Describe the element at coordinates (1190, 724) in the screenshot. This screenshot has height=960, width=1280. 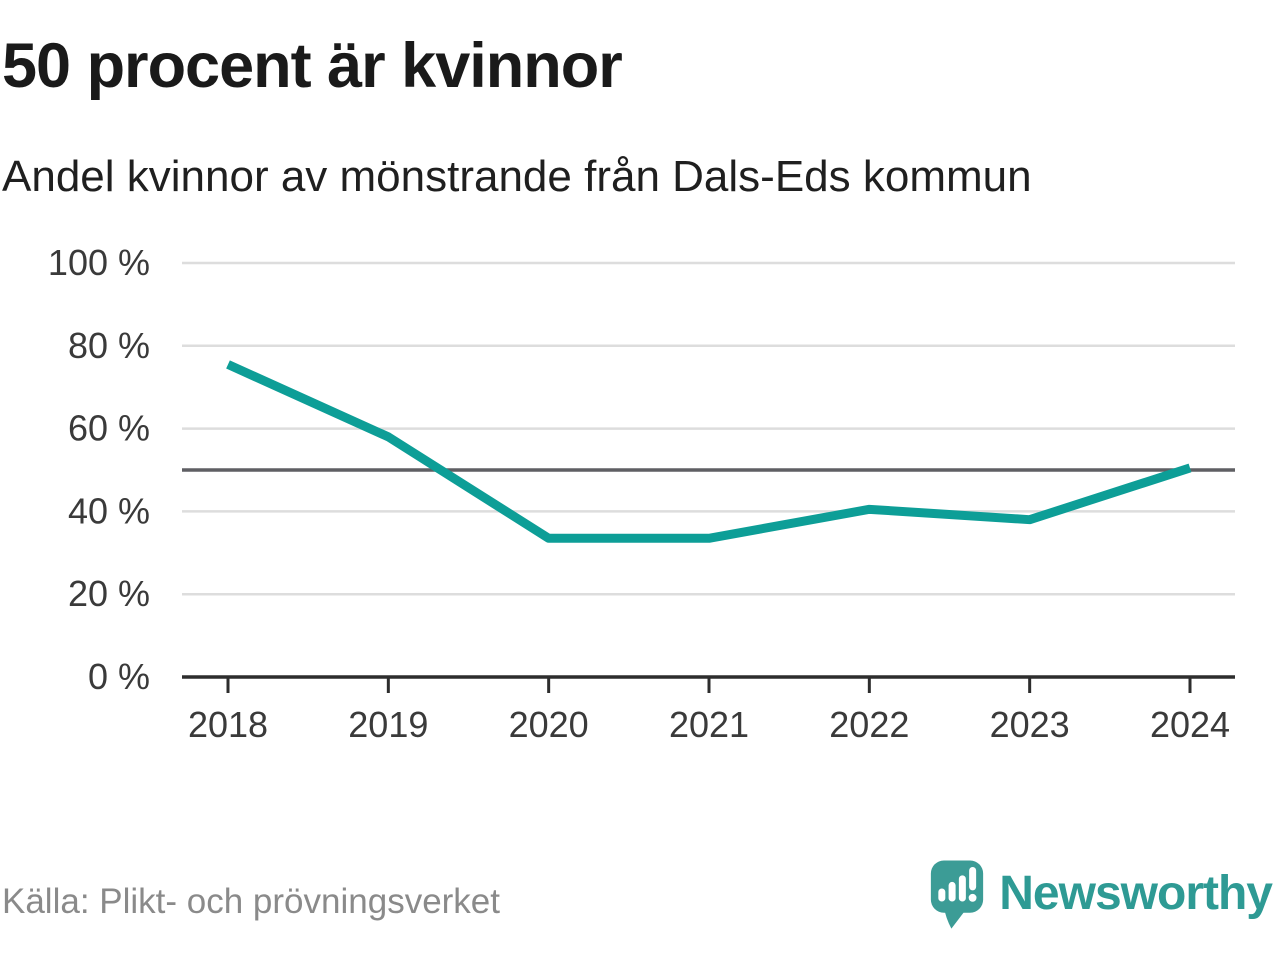
I see `x-tick-label: 2024` at that location.